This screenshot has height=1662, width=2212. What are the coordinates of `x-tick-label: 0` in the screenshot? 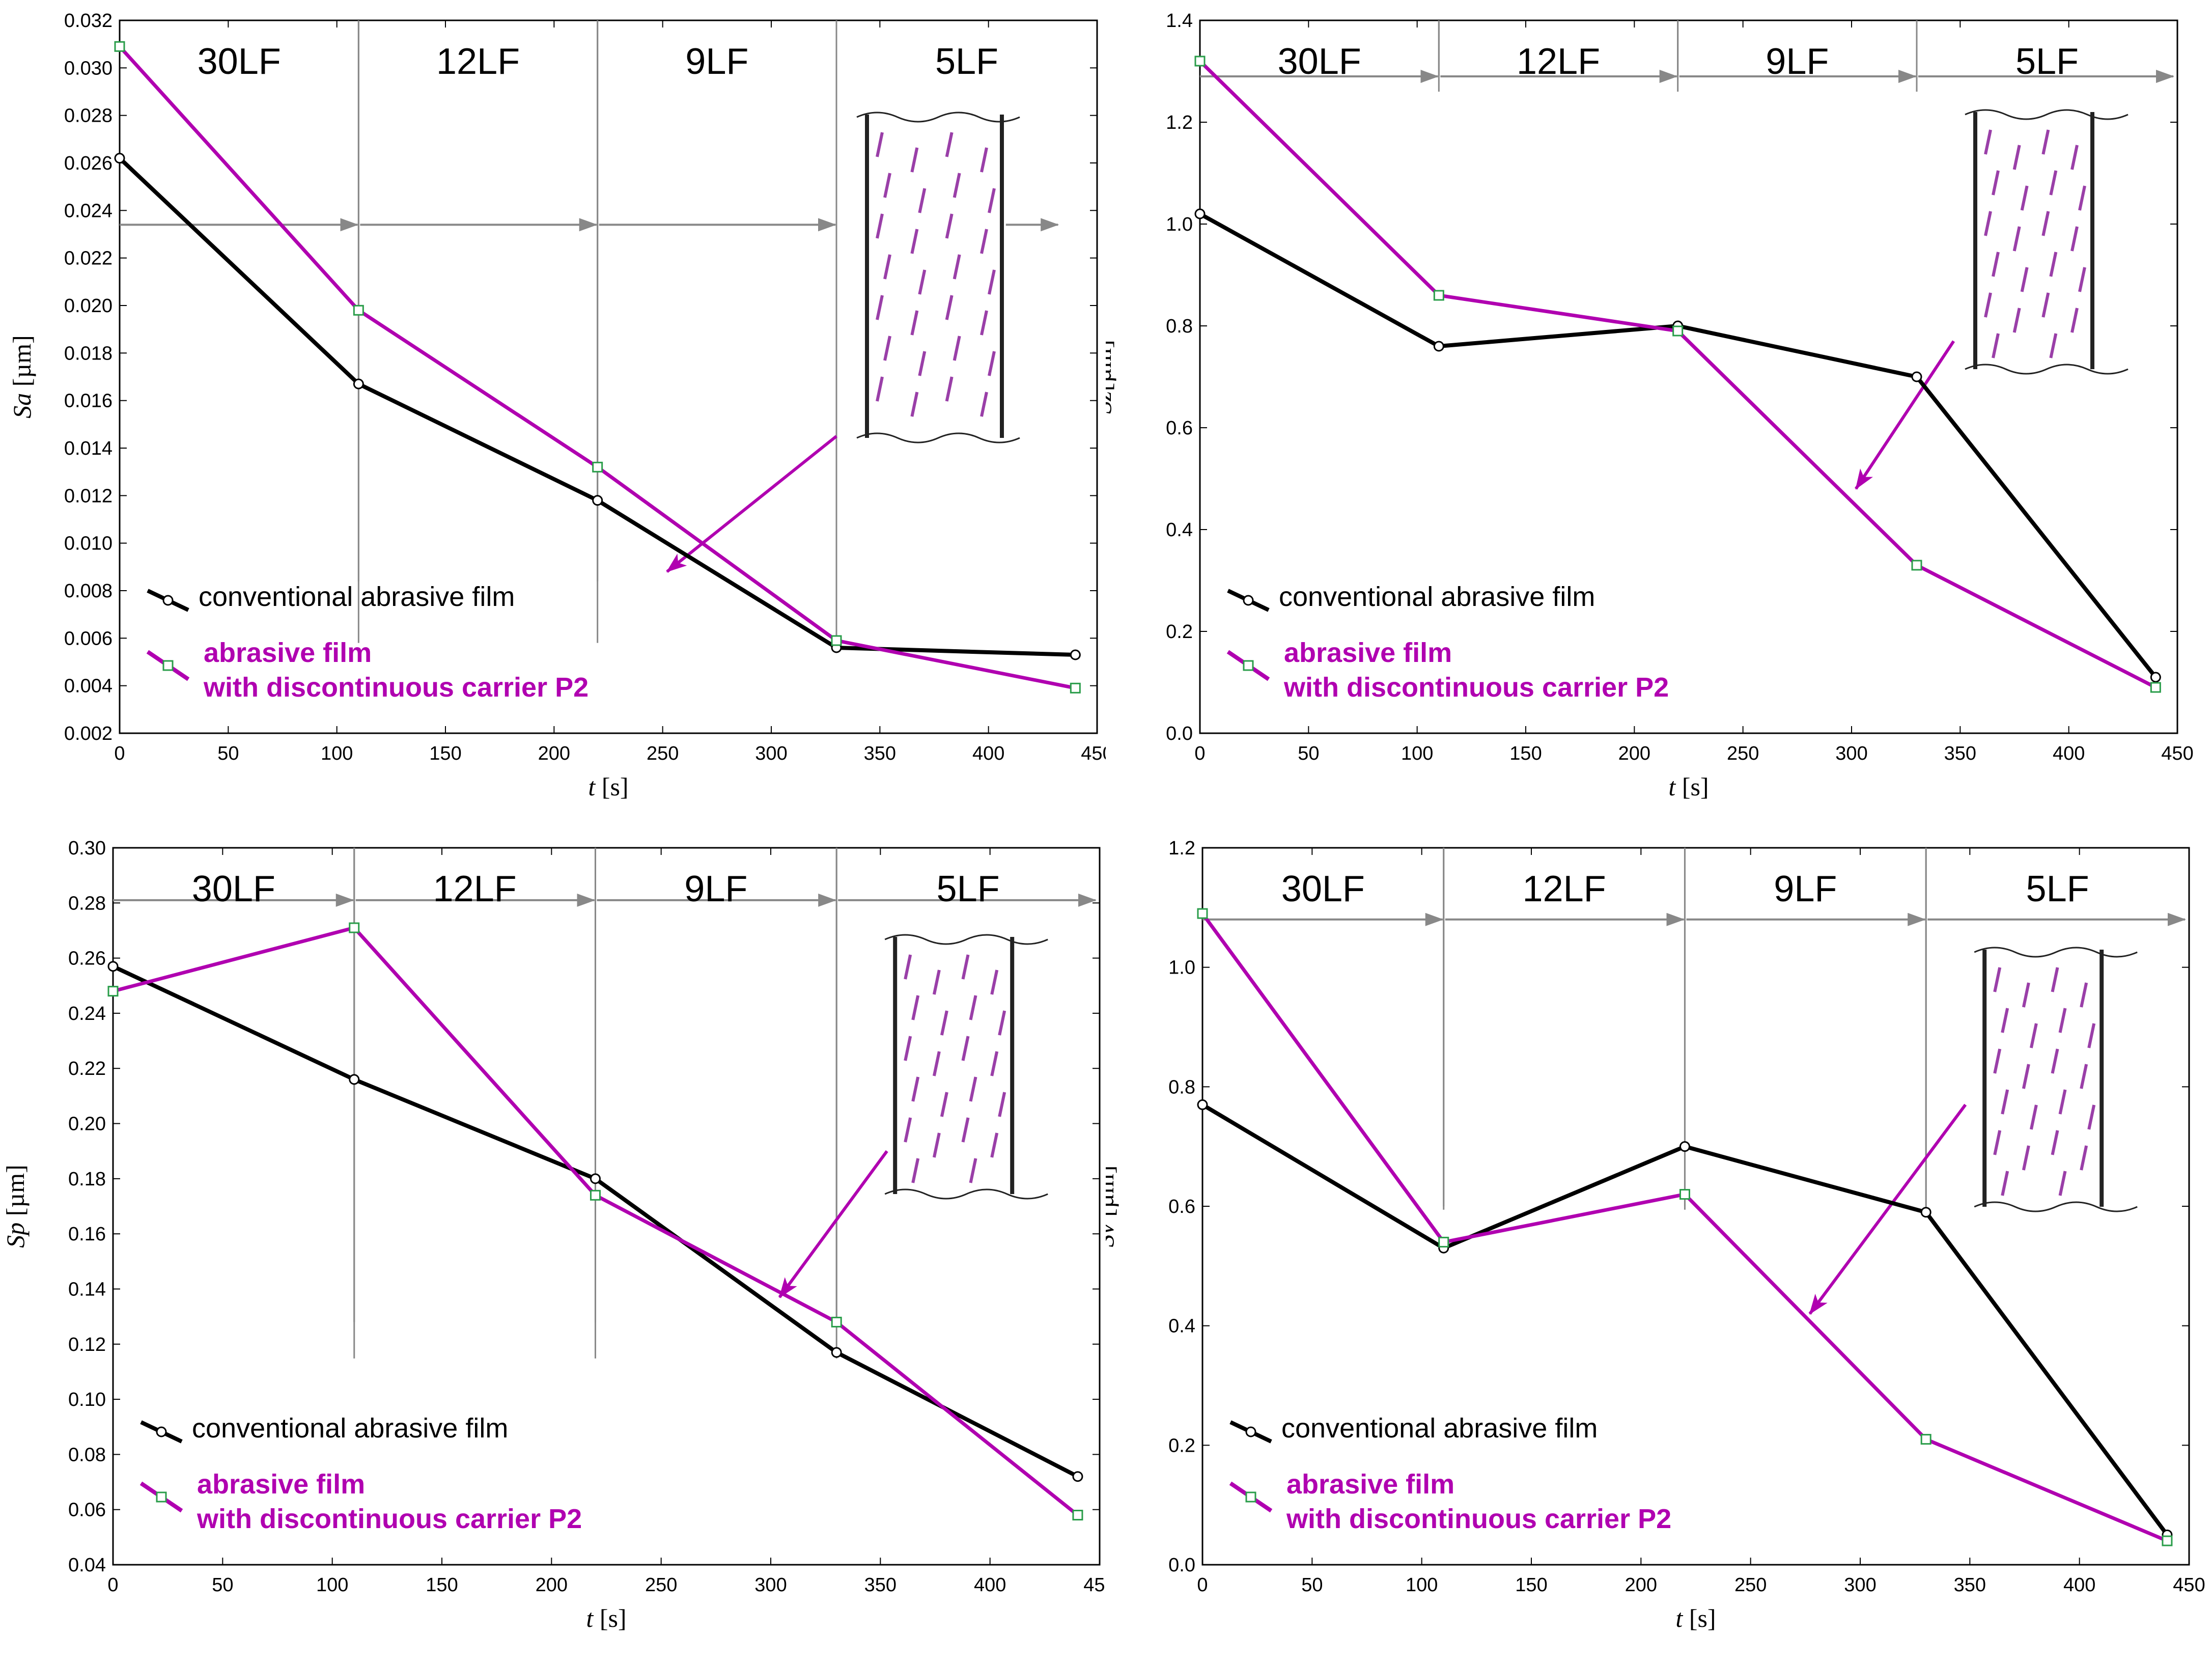 It's located at (1199, 753).